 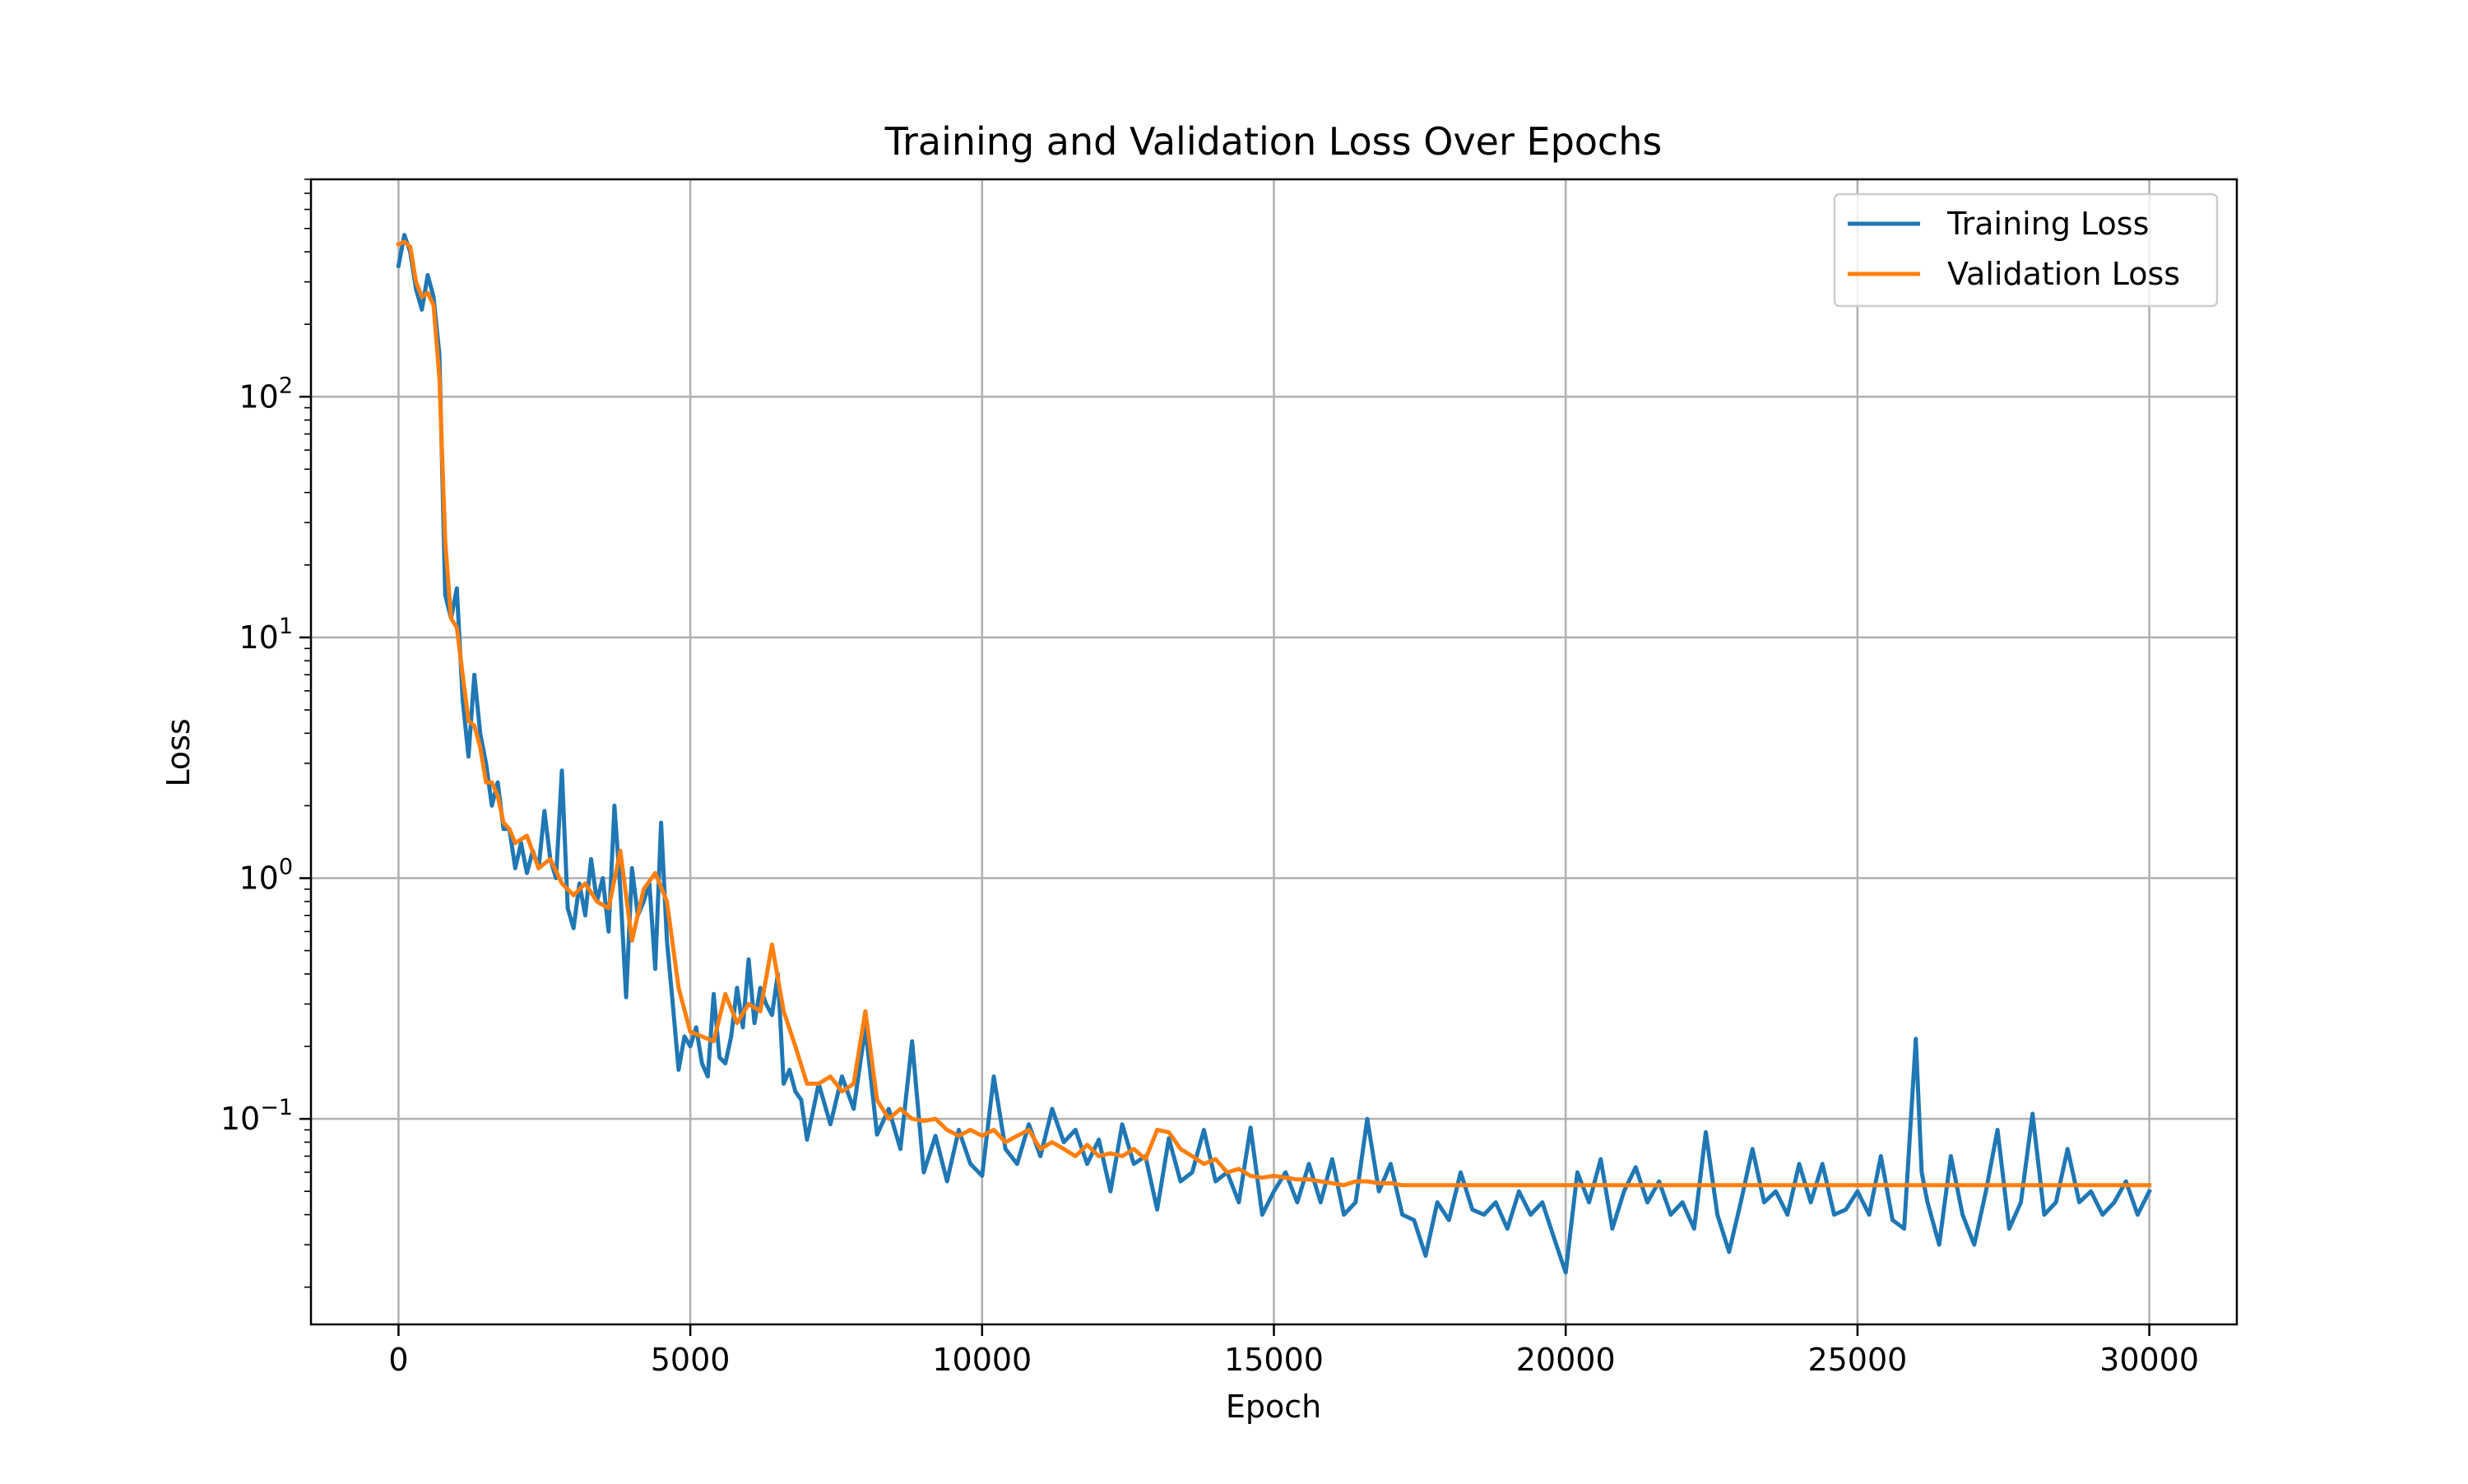 What do you see at coordinates (982, 1360) in the screenshot?
I see `x-tick-label: 10000` at bounding box center [982, 1360].